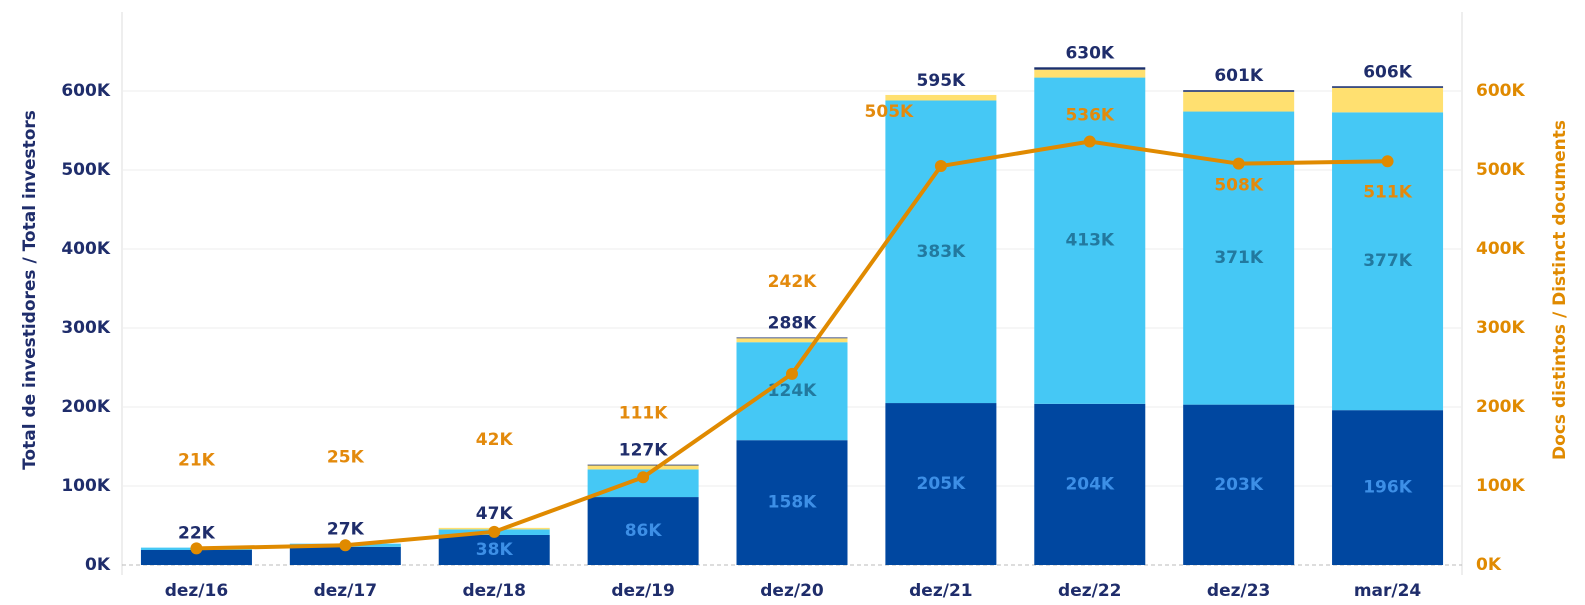  Describe the element at coordinates (643, 451) in the screenshot. I see `total-label: 127K` at that location.